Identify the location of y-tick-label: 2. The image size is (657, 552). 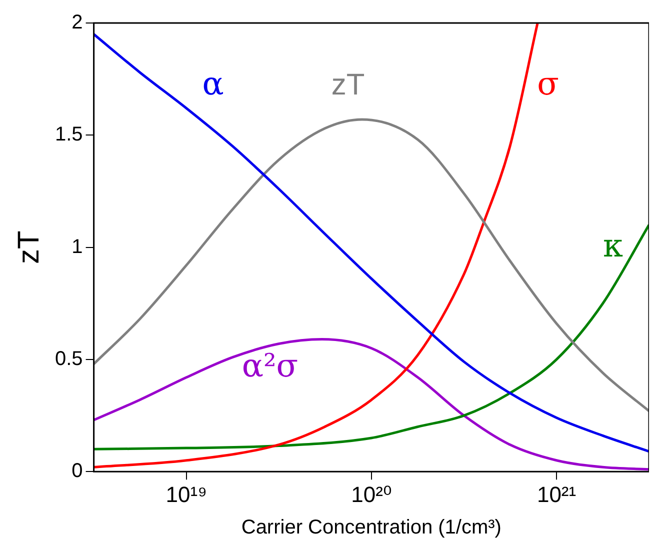
(77, 23).